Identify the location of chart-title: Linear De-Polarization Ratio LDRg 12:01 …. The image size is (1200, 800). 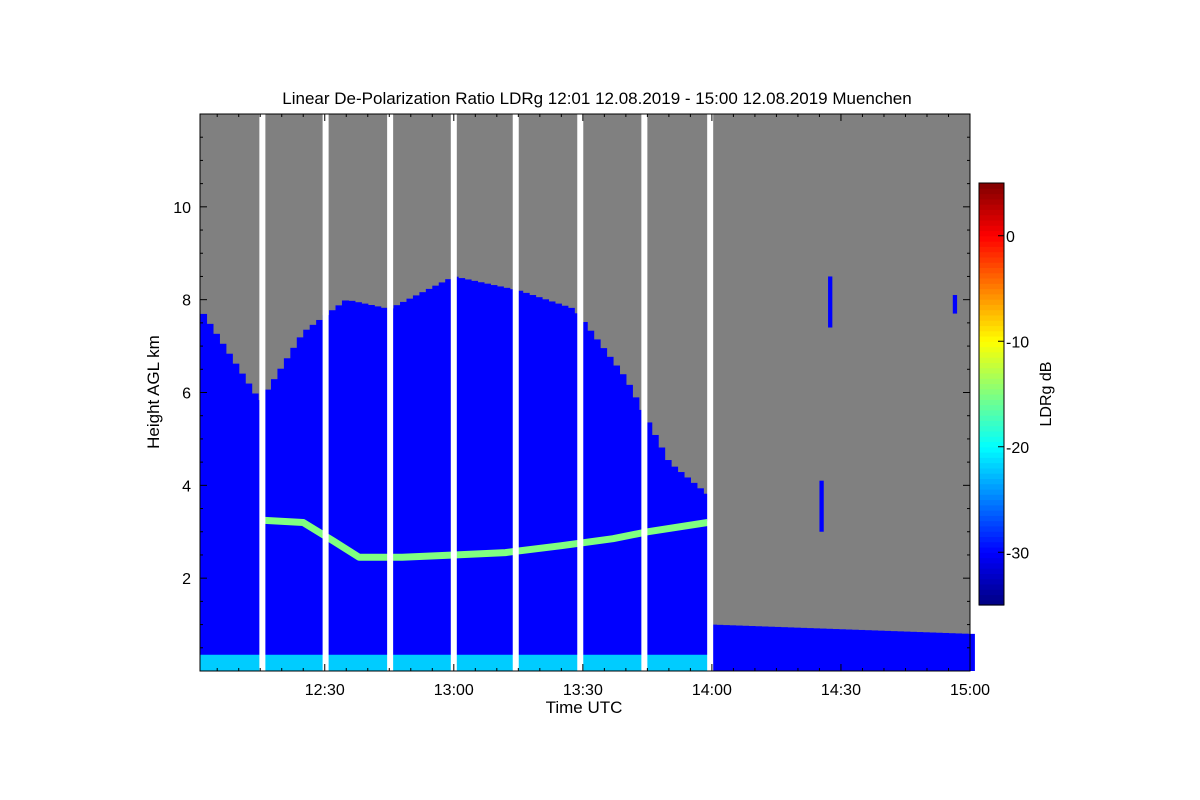
(596, 98).